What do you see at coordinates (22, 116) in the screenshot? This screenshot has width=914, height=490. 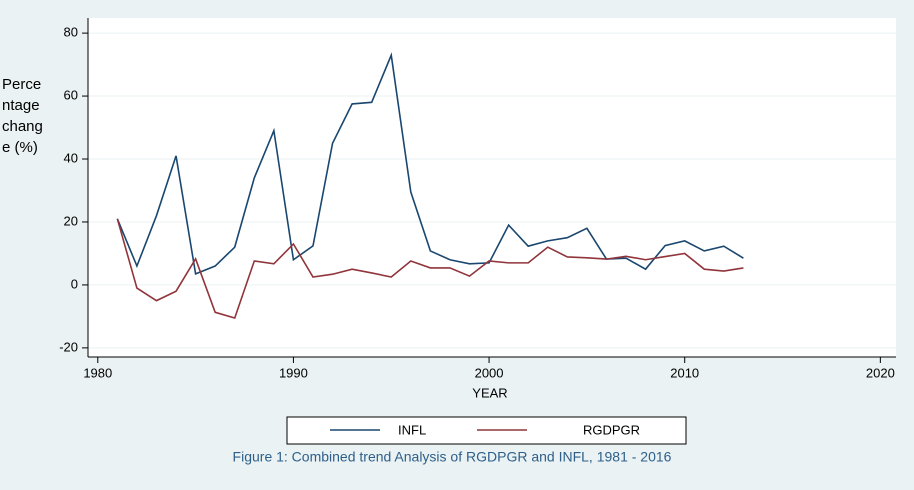 I see `y-axis-title: Percentage change (%)` at bounding box center [22, 116].